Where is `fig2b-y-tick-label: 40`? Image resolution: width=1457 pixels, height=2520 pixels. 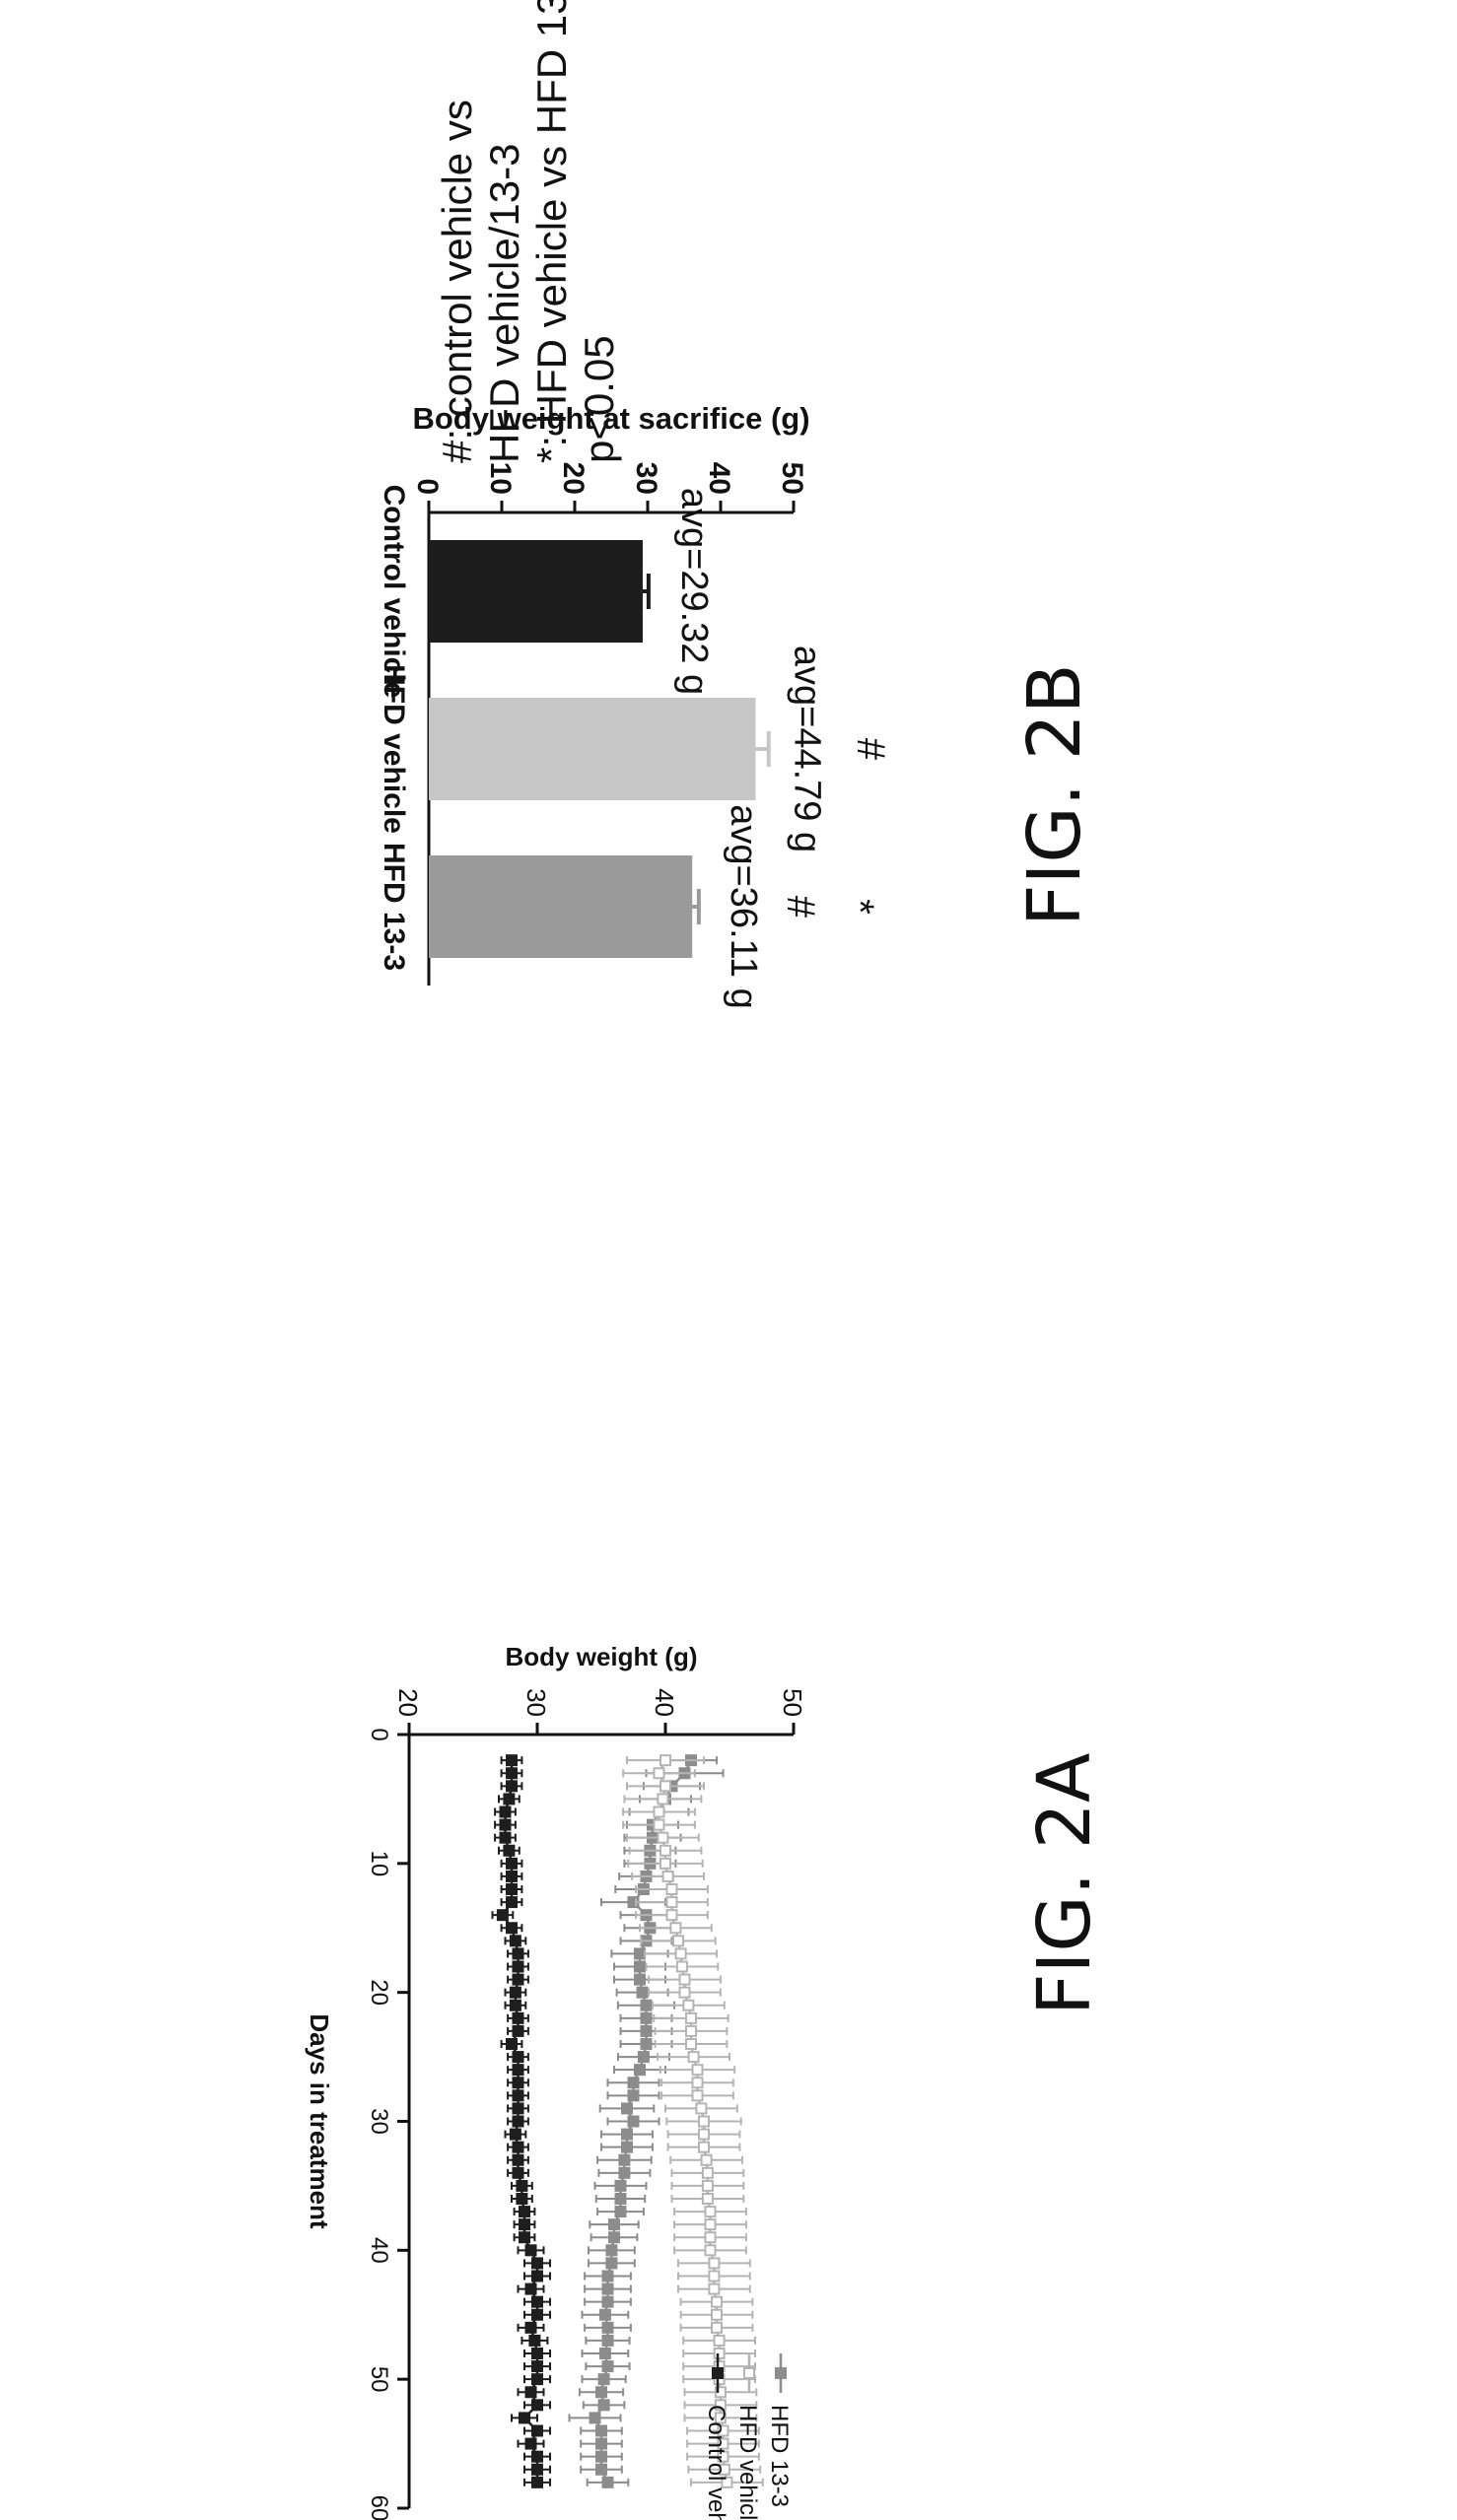 fig2b-y-tick-label: 40 is located at coordinates (719, 478).